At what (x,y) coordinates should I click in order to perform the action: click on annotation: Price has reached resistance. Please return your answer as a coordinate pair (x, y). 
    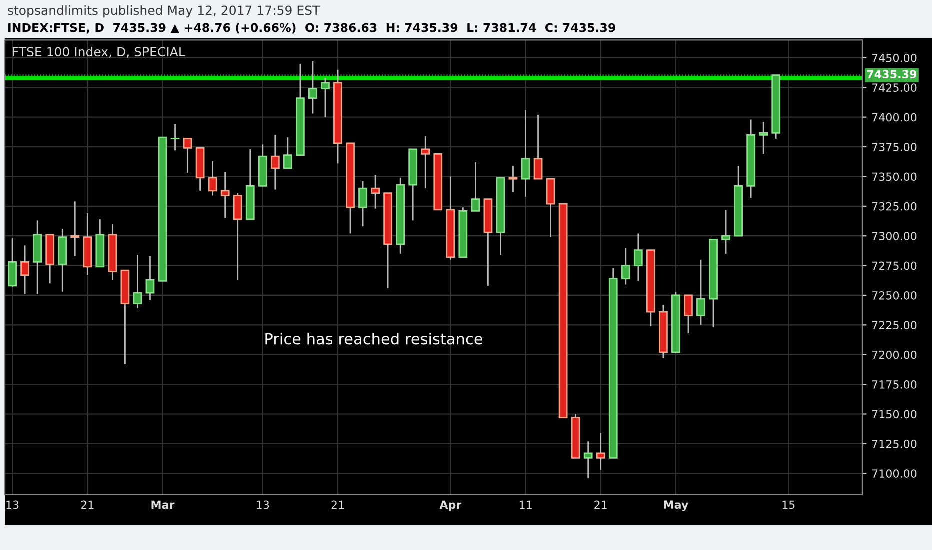
    Looking at the image, I should click on (374, 338).